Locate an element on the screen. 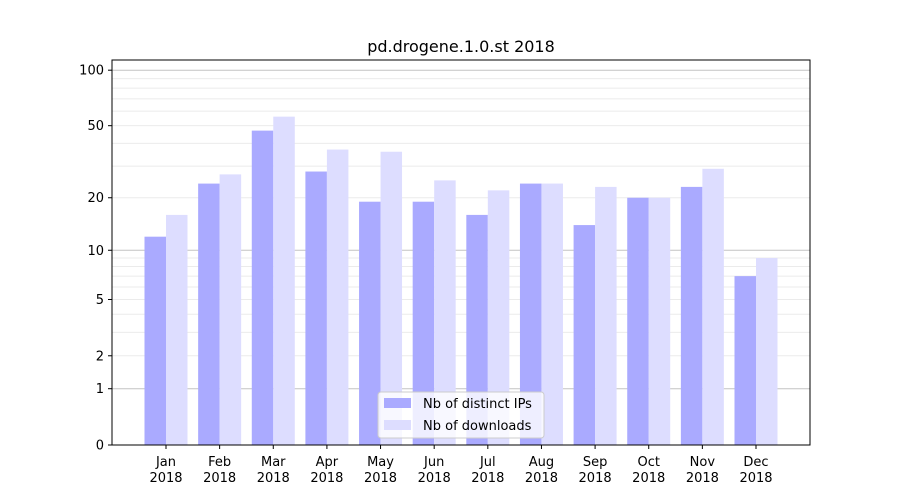 The image size is (900, 504). x-tick-label-month: May is located at coordinates (380, 462).